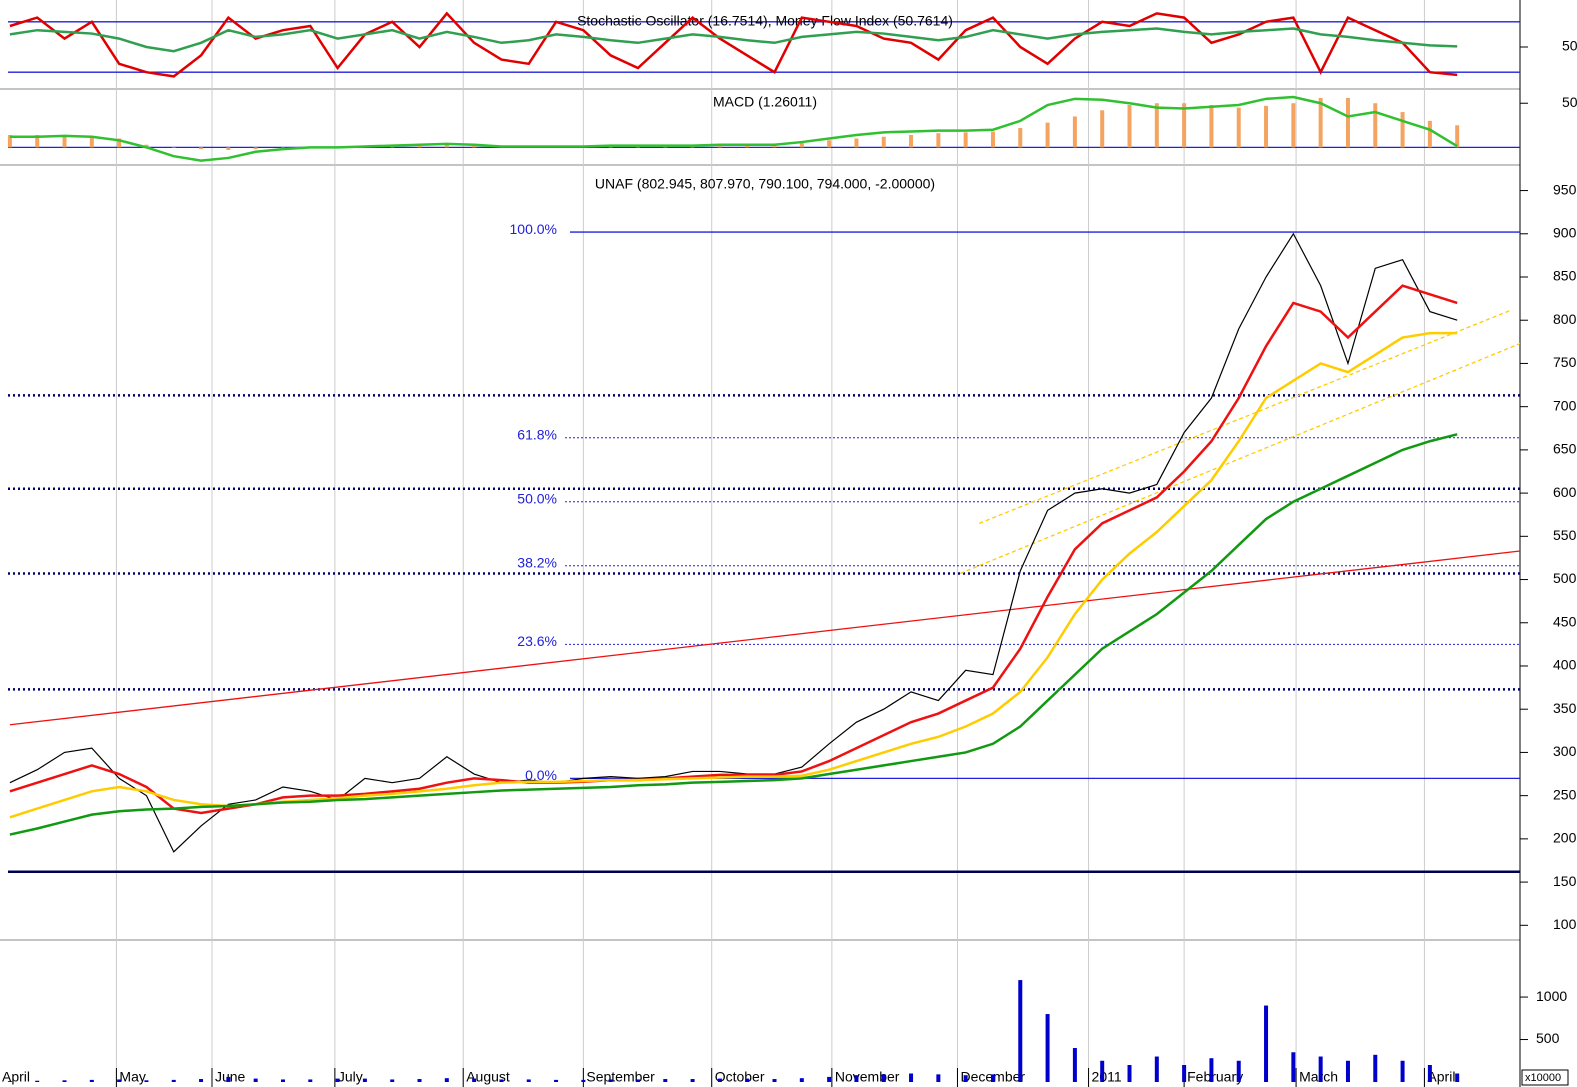  What do you see at coordinates (1565, 708) in the screenshot?
I see `y-tick-label: 350` at bounding box center [1565, 708].